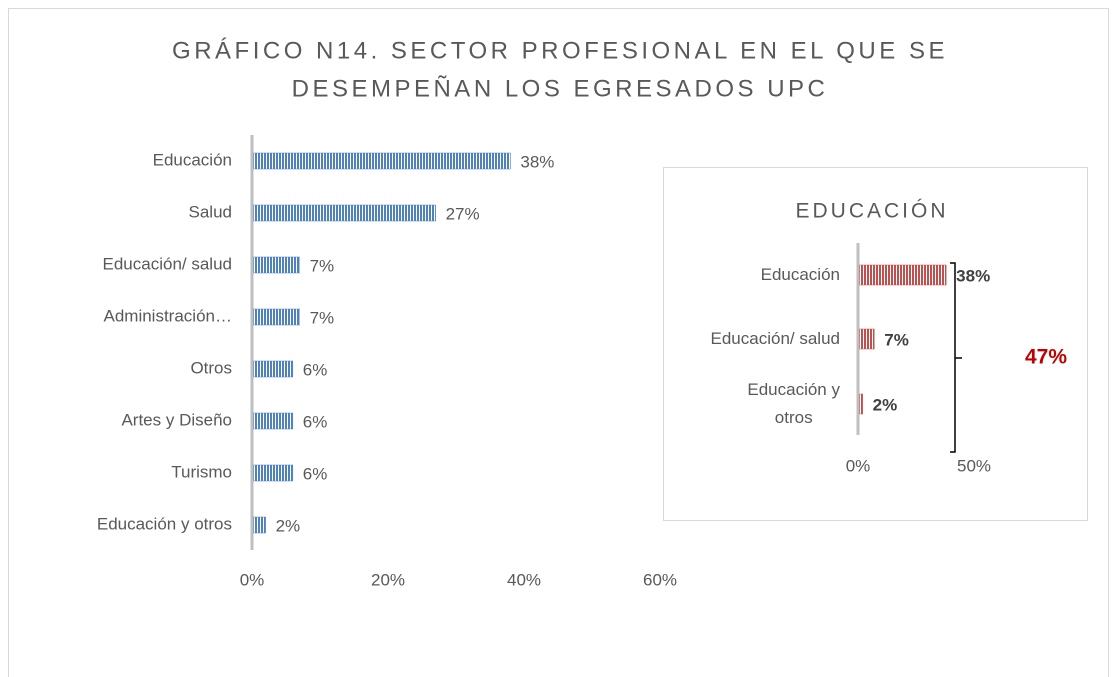 This screenshot has height=677, width=1117. I want to click on annotation: 47%, so click(1046, 357).